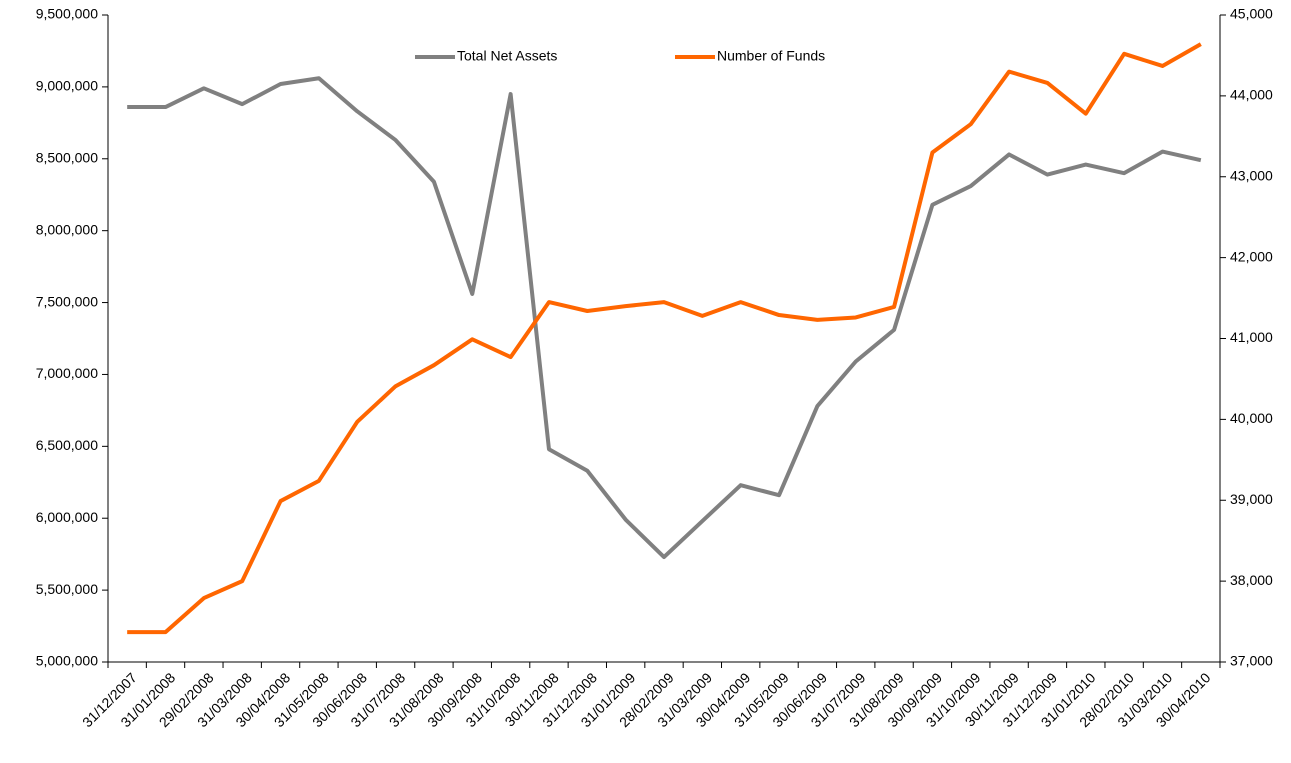 The image size is (1291, 763). Describe the element at coordinates (67, 157) in the screenshot. I see `y-tick-label: 8,500,000` at that location.